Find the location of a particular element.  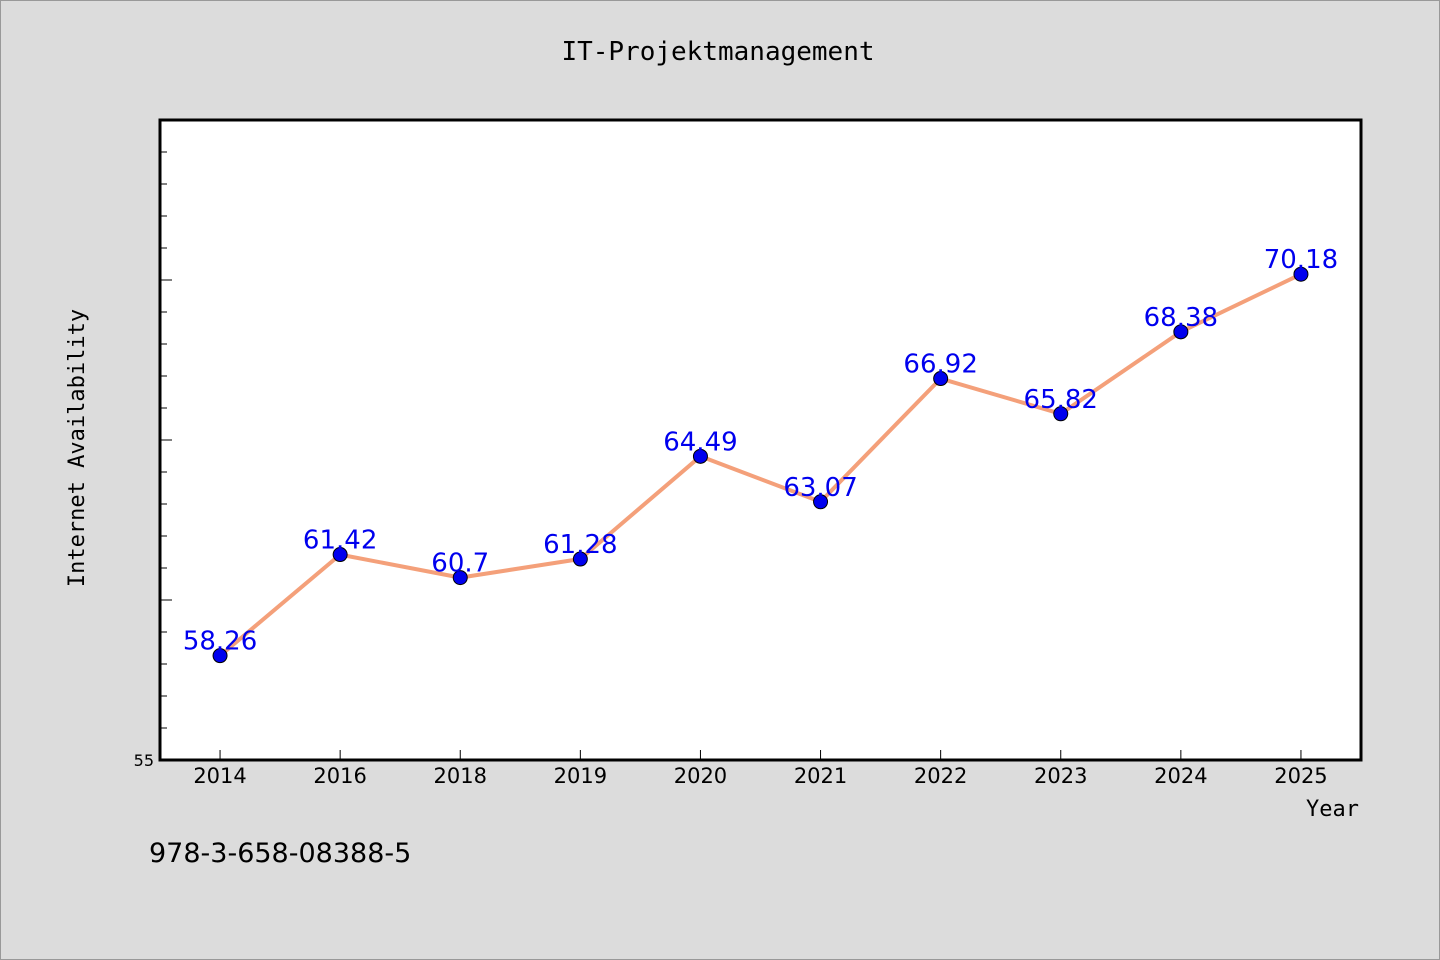

x-axis-ticks: 2014 2016 2018 2019 2020 2021 2022 2023 2024 2025 is located at coordinates (760, 769).